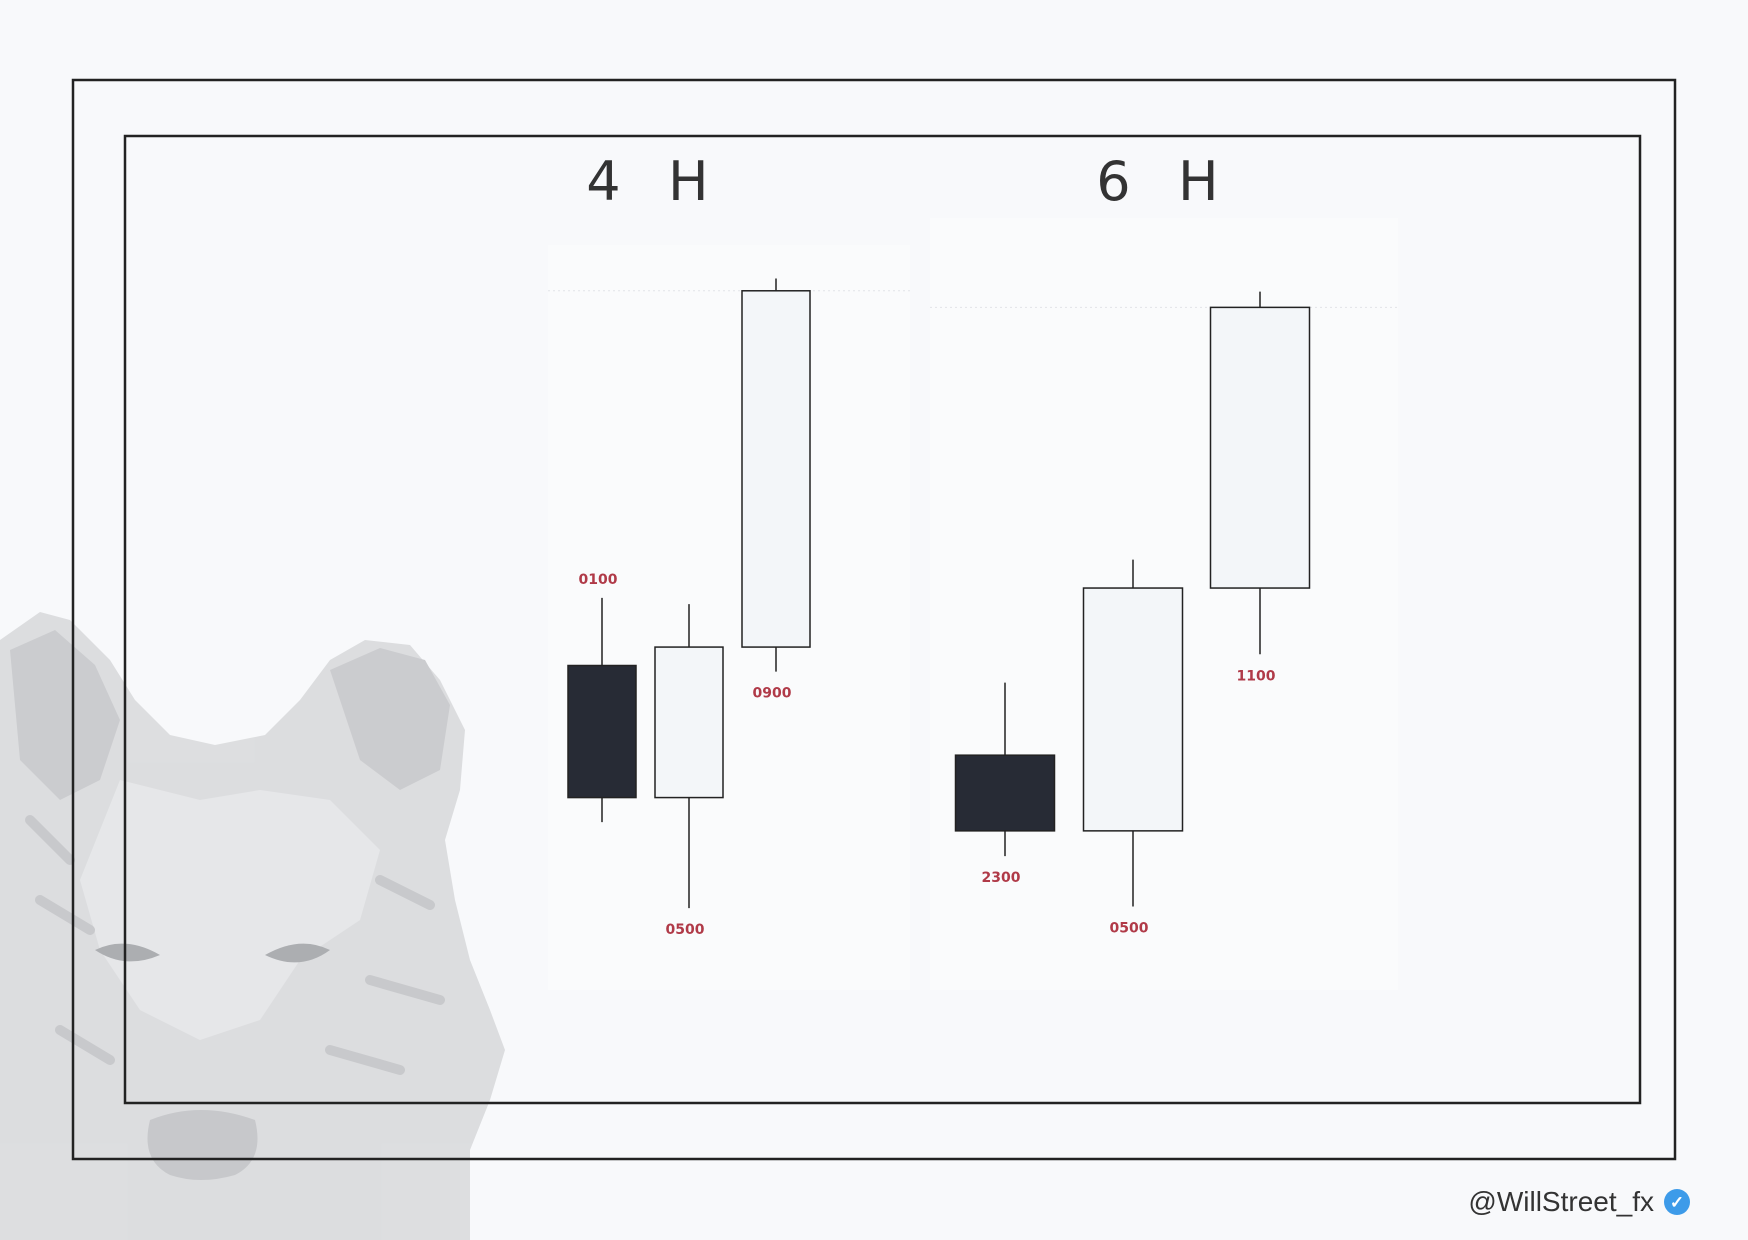 Image resolution: width=1748 pixels, height=1240 pixels. I want to click on wolf-nose, so click(202, 1145).